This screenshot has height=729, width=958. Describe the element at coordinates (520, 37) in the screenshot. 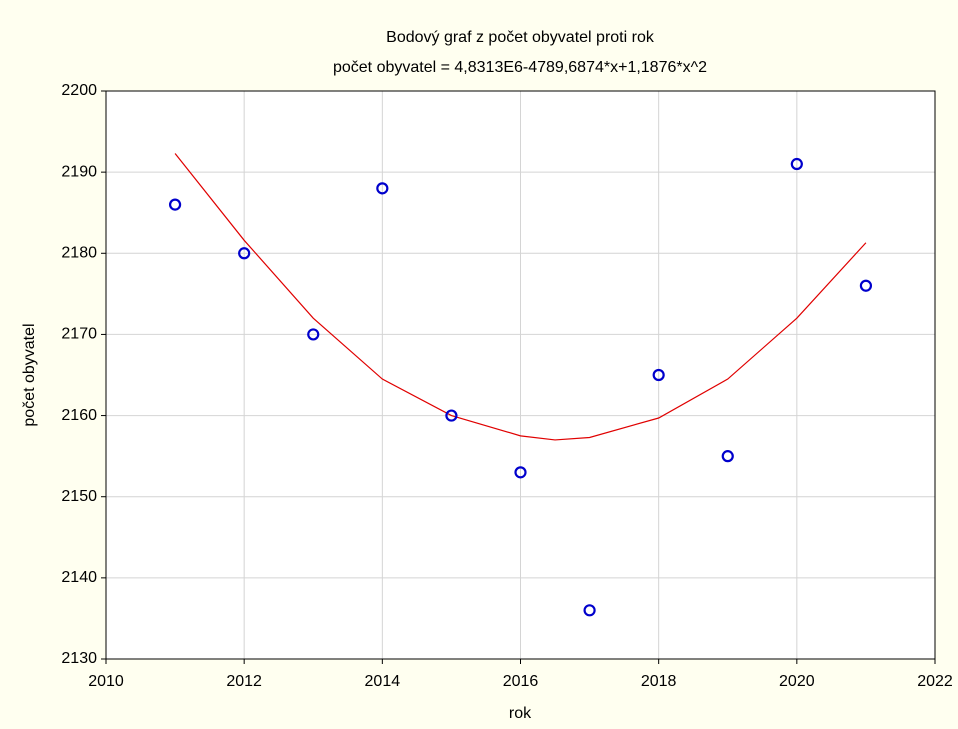

I see `chart-title: Bodový graf z počet obyvatel proti rok` at that location.